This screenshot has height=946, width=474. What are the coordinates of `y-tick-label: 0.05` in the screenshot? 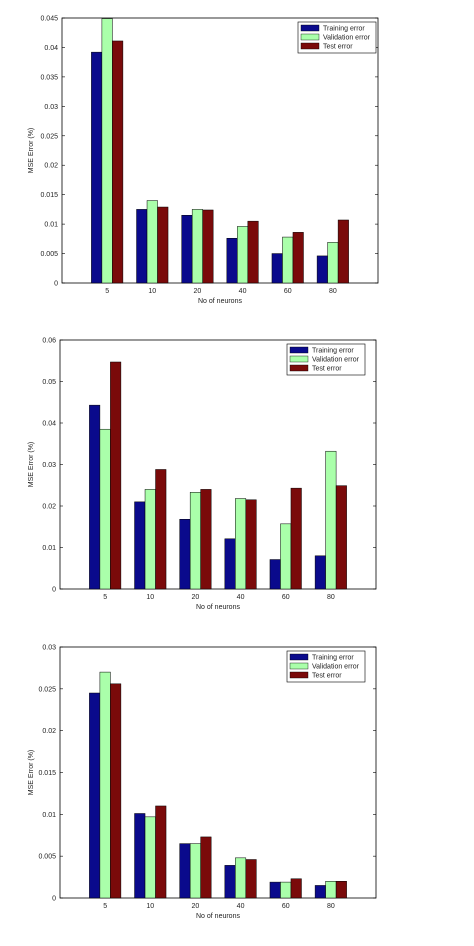 It's located at (49, 382).